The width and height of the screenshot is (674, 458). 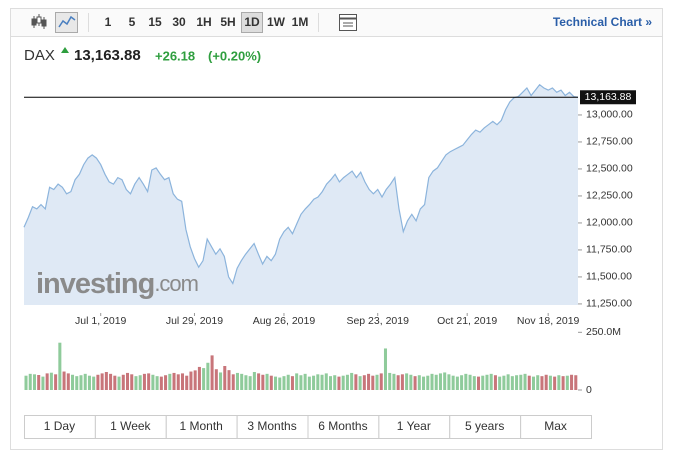 I want to click on interval-button: 1M, so click(x=300, y=22).